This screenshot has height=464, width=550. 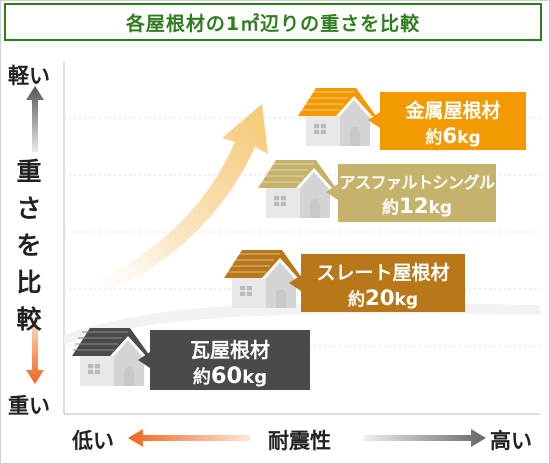 I want to click on axis-vertical-label: 重さを比較, so click(x=29, y=245).